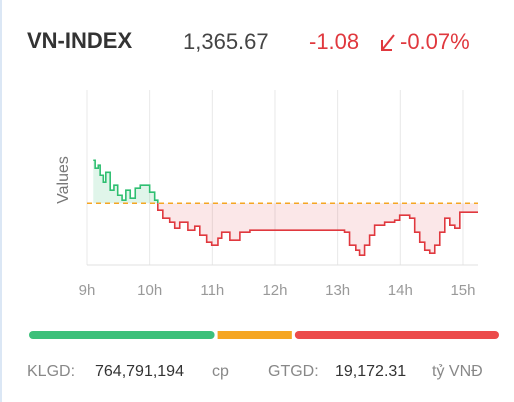  I want to click on change: -1.08, so click(334, 41).